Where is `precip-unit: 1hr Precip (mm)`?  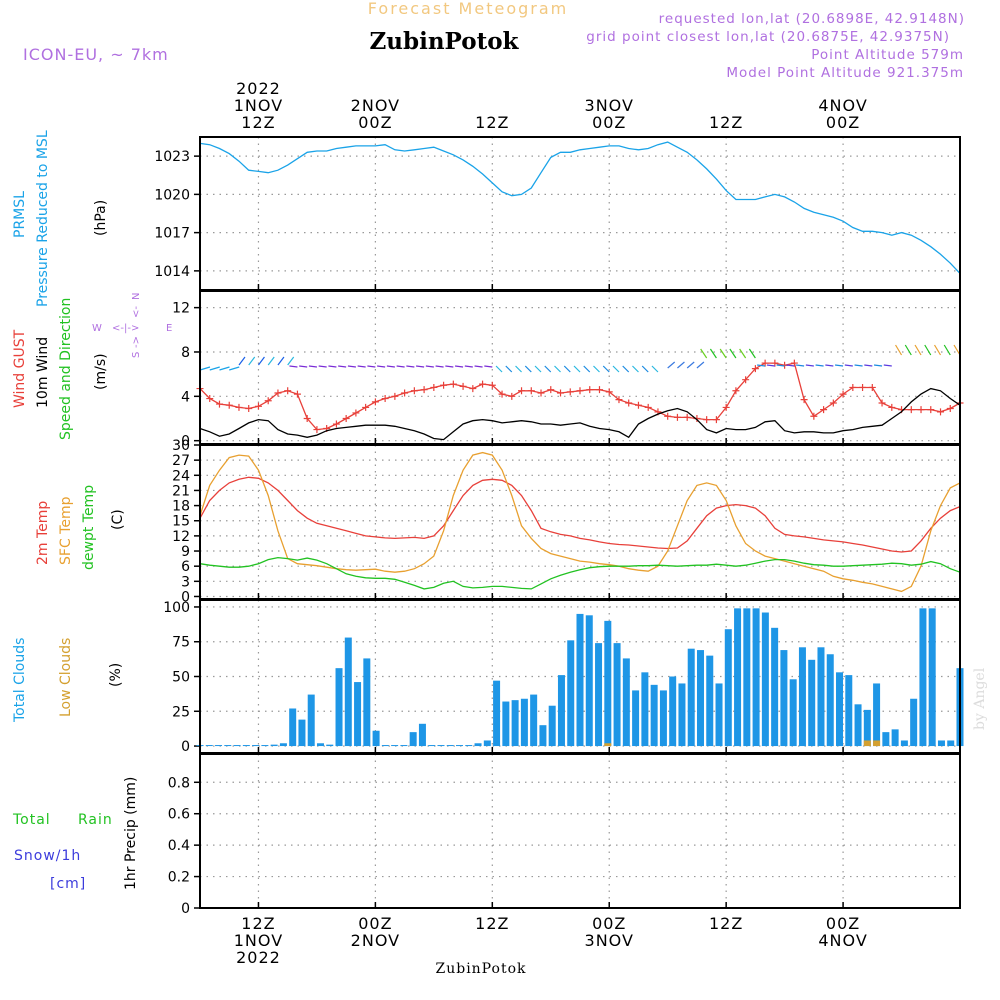
precip-unit: 1hr Precip (mm) is located at coordinates (131, 833).